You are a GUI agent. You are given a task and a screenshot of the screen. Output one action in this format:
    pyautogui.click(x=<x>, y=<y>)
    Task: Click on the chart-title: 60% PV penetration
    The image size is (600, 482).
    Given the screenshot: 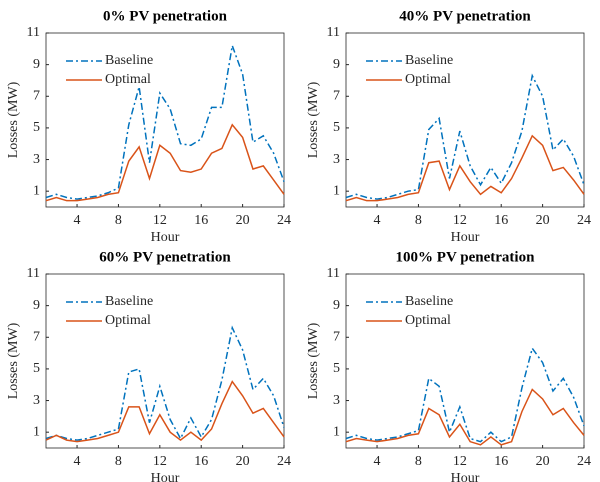 What is the action you would take?
    pyautogui.click(x=165, y=257)
    